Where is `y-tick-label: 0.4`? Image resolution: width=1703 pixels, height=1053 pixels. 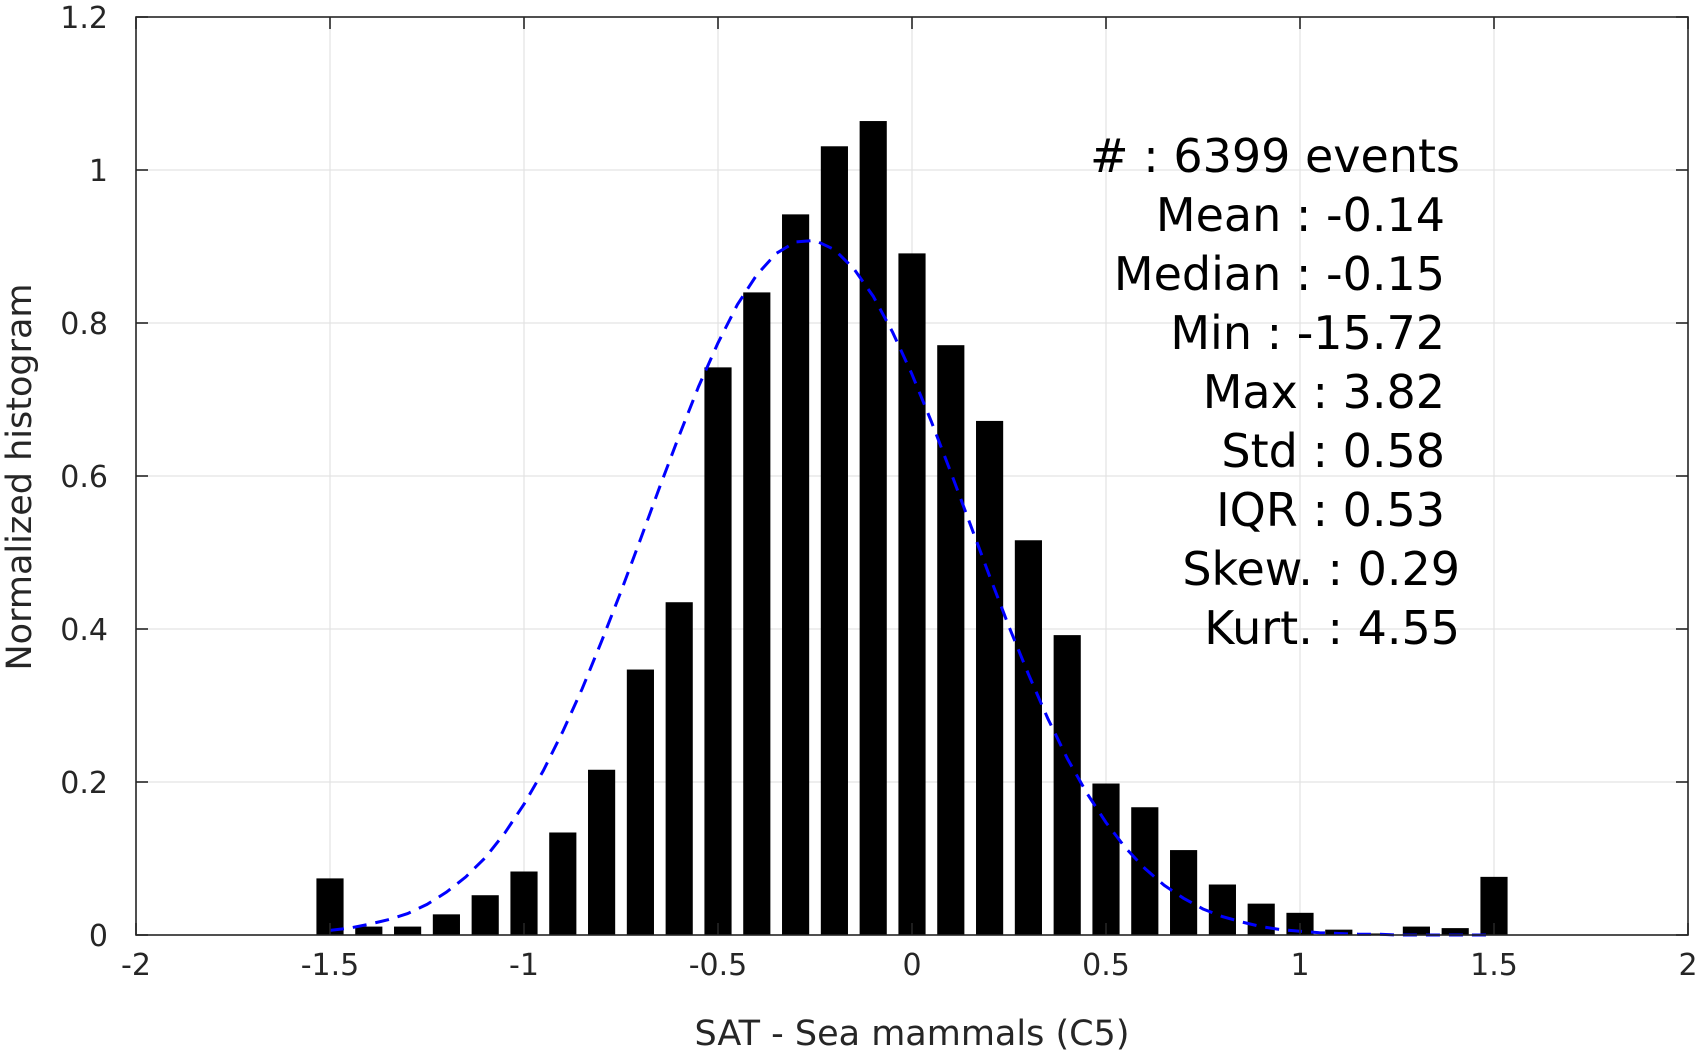 y-tick-label: 0.4 is located at coordinates (84, 630).